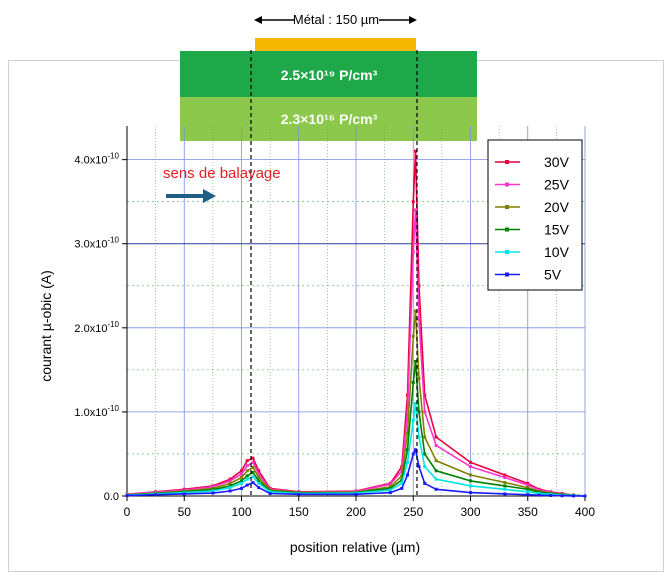 The image size is (672, 578). What do you see at coordinates (111, 497) in the screenshot?
I see `y-tick-label: 0.0` at bounding box center [111, 497].